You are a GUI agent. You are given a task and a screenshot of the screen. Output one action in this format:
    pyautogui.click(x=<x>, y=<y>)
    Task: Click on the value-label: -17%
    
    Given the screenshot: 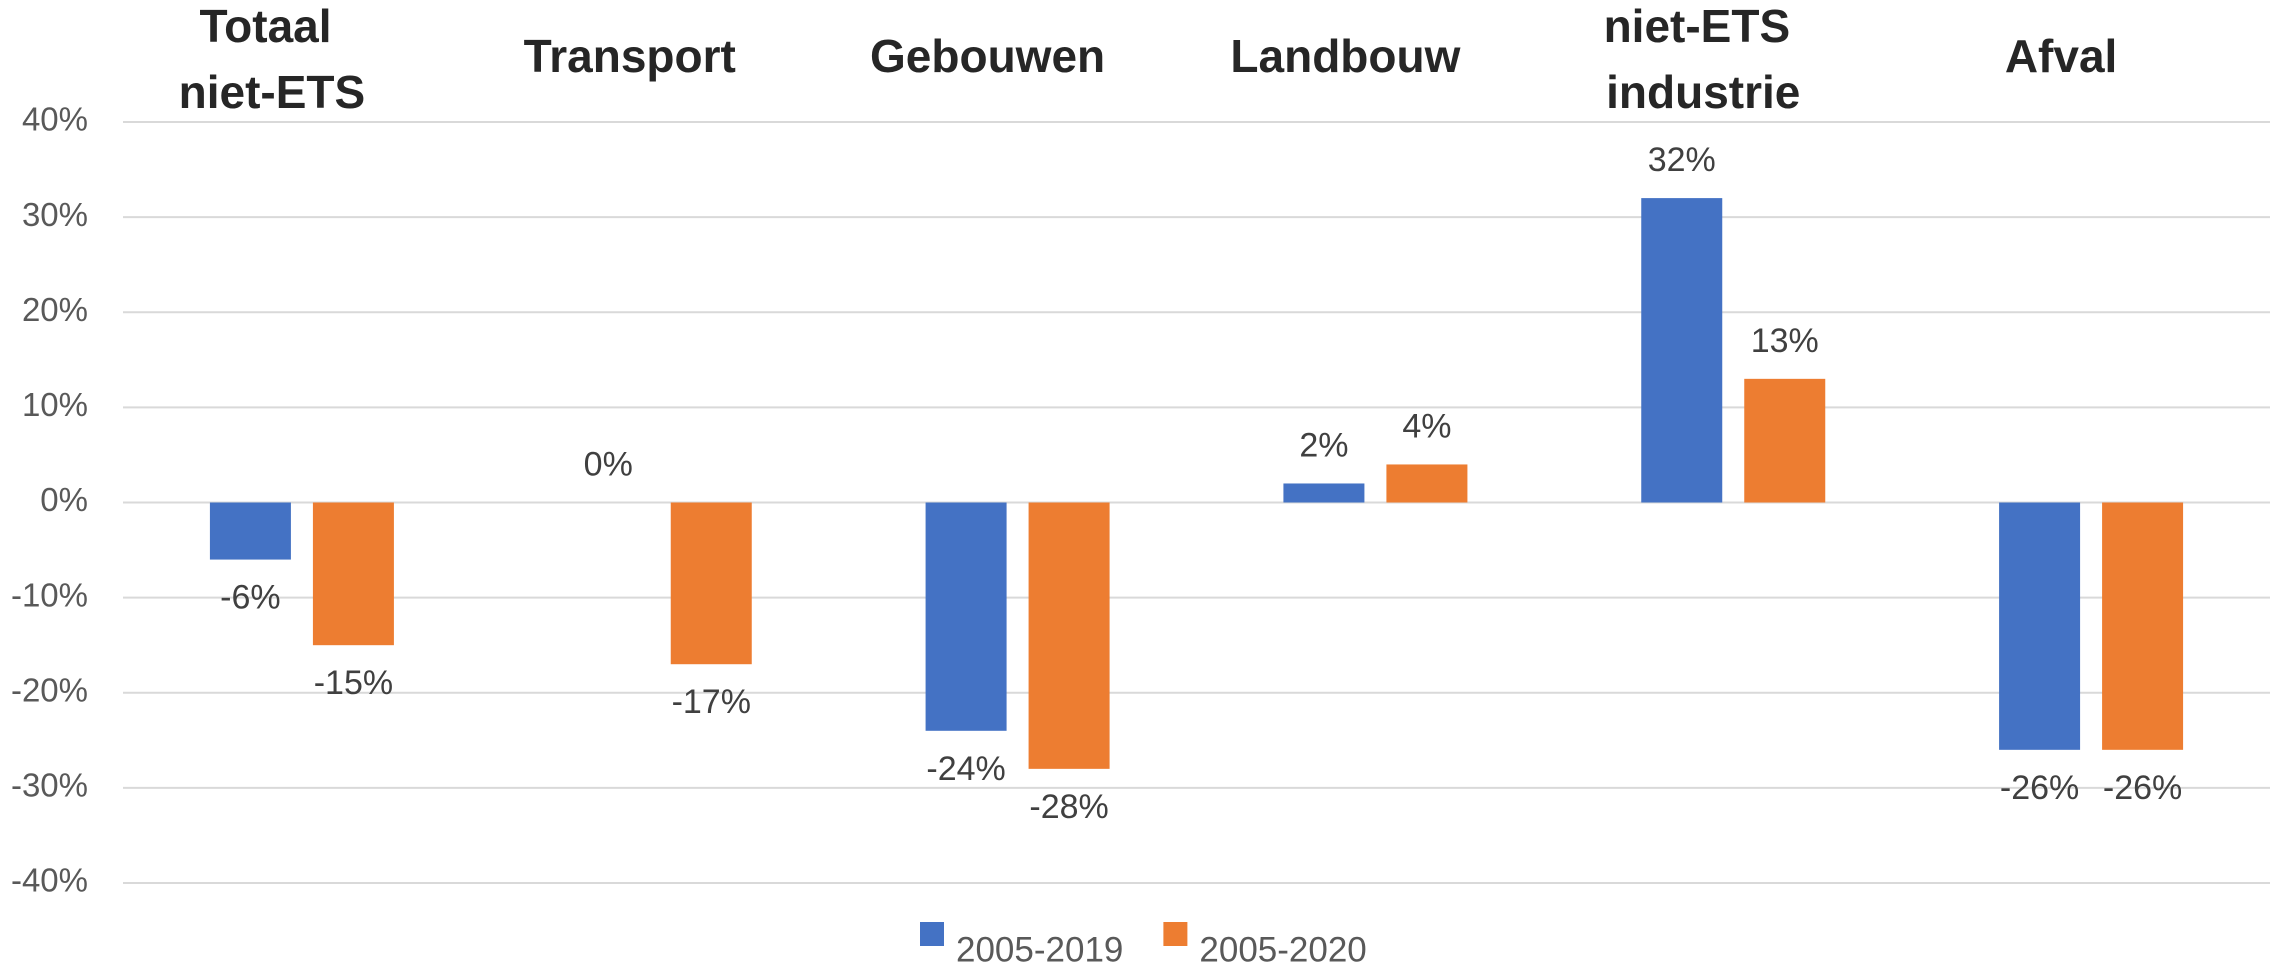 What is the action you would take?
    pyautogui.click(x=711, y=702)
    